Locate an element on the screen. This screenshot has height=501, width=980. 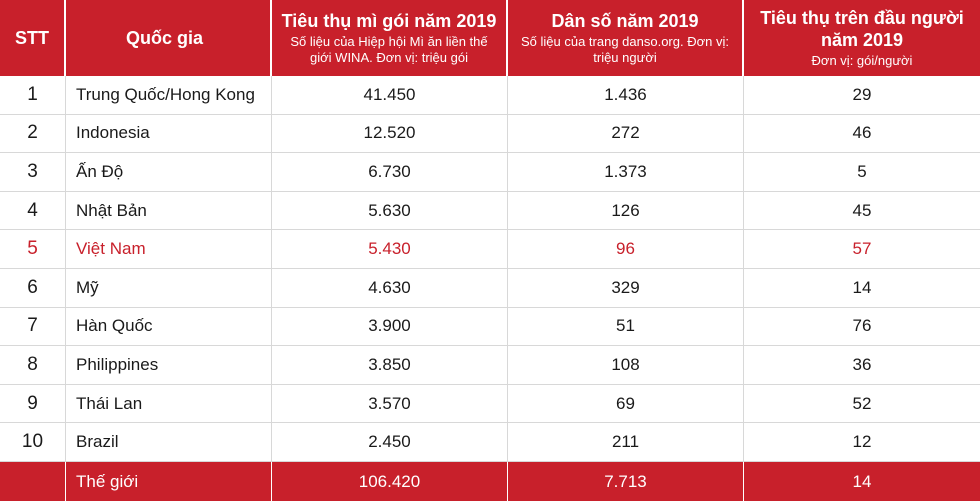
cell-population: 211 is located at coordinates (626, 442).